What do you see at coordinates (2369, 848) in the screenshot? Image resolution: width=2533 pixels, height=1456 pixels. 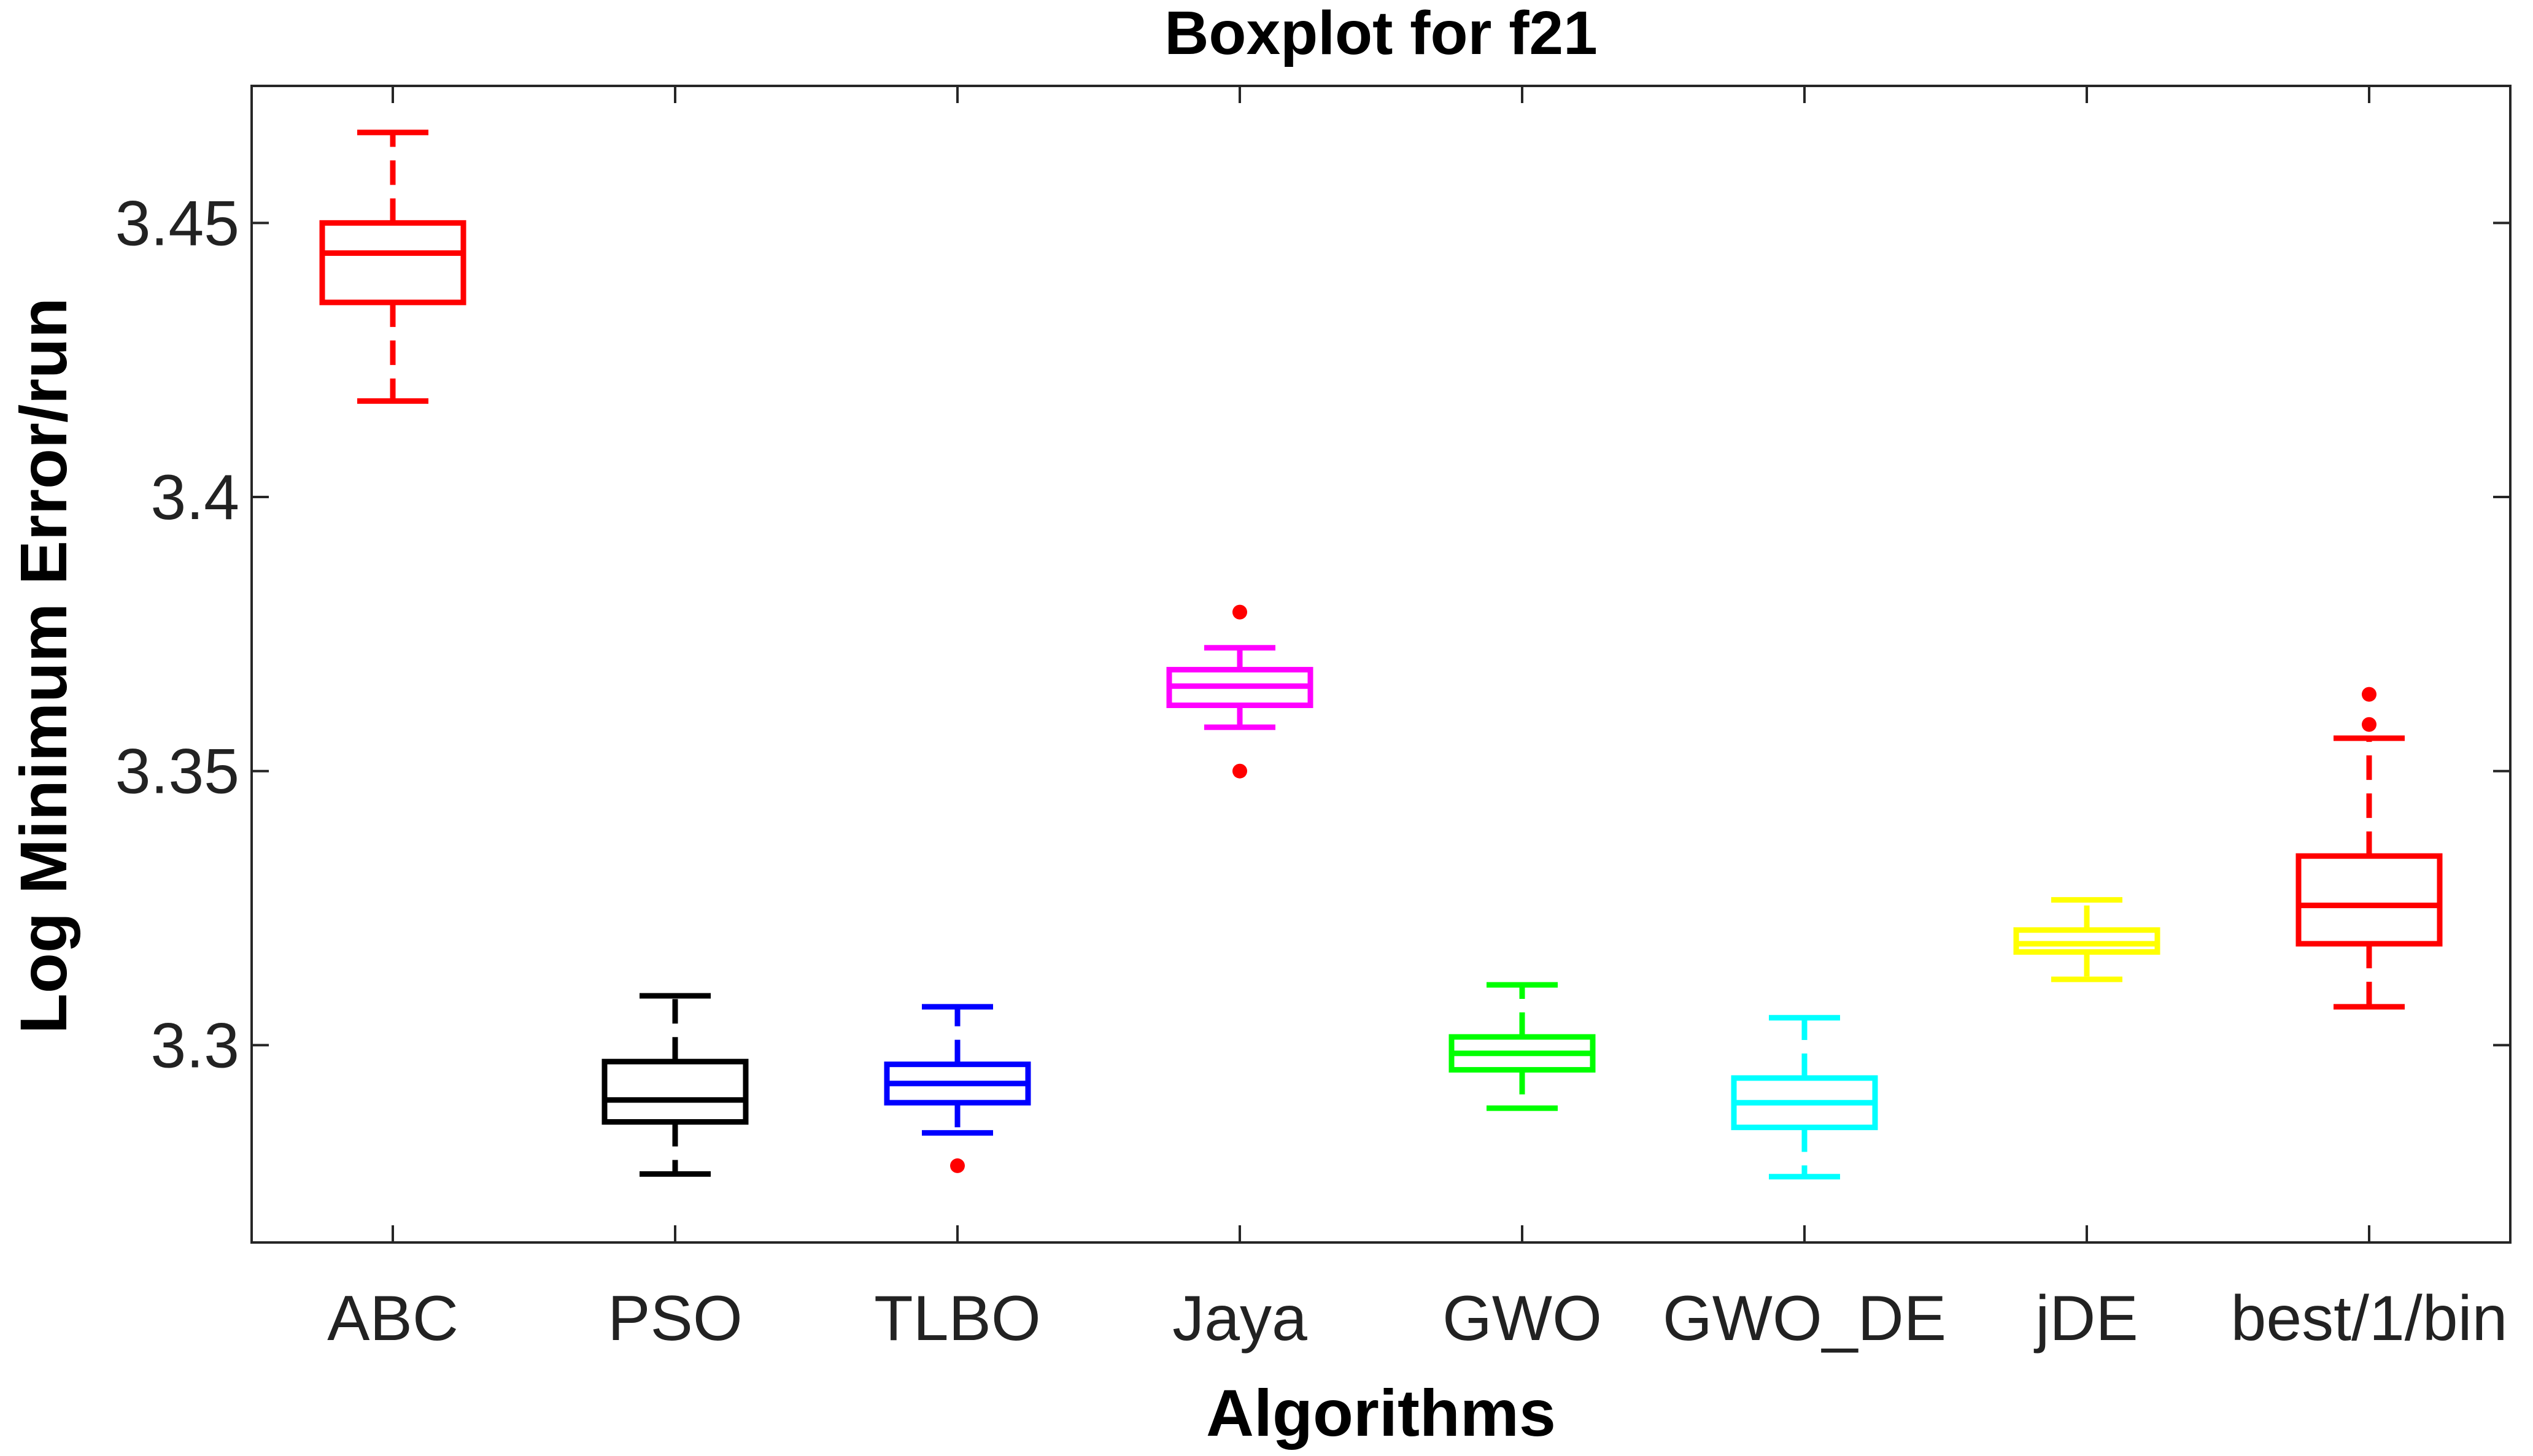 I see `box-best-1-bin` at bounding box center [2369, 848].